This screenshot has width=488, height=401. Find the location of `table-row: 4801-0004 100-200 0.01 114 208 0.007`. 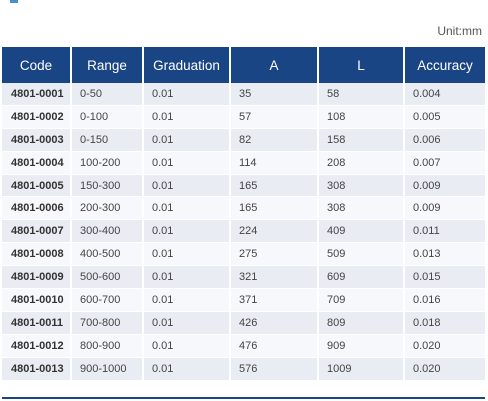

table-row: 4801-0004 100-200 0.01 114 208 0.007 is located at coordinates (243, 163).